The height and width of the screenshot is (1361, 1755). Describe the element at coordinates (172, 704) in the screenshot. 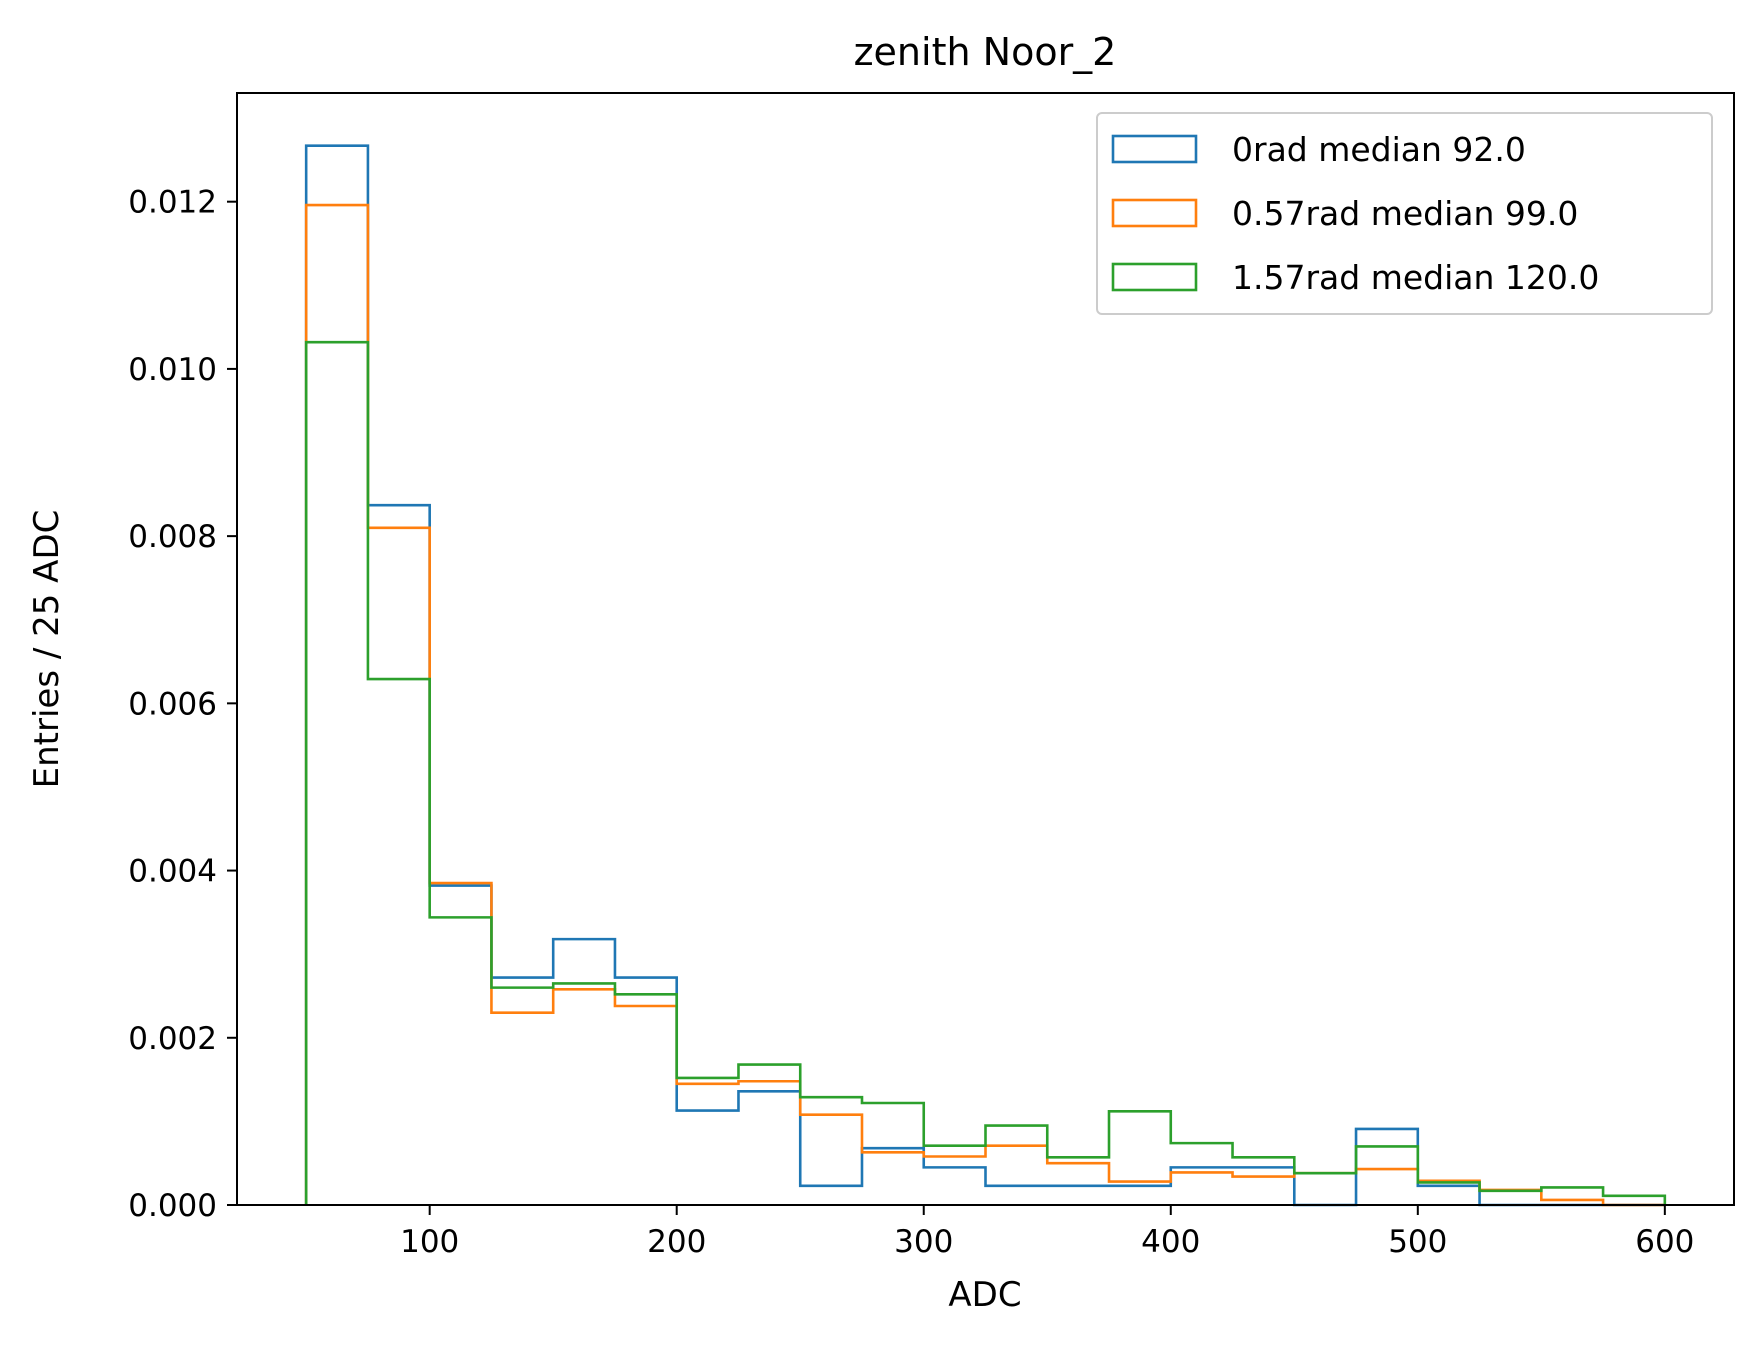

I see `y-tick-label: 0.006` at that location.